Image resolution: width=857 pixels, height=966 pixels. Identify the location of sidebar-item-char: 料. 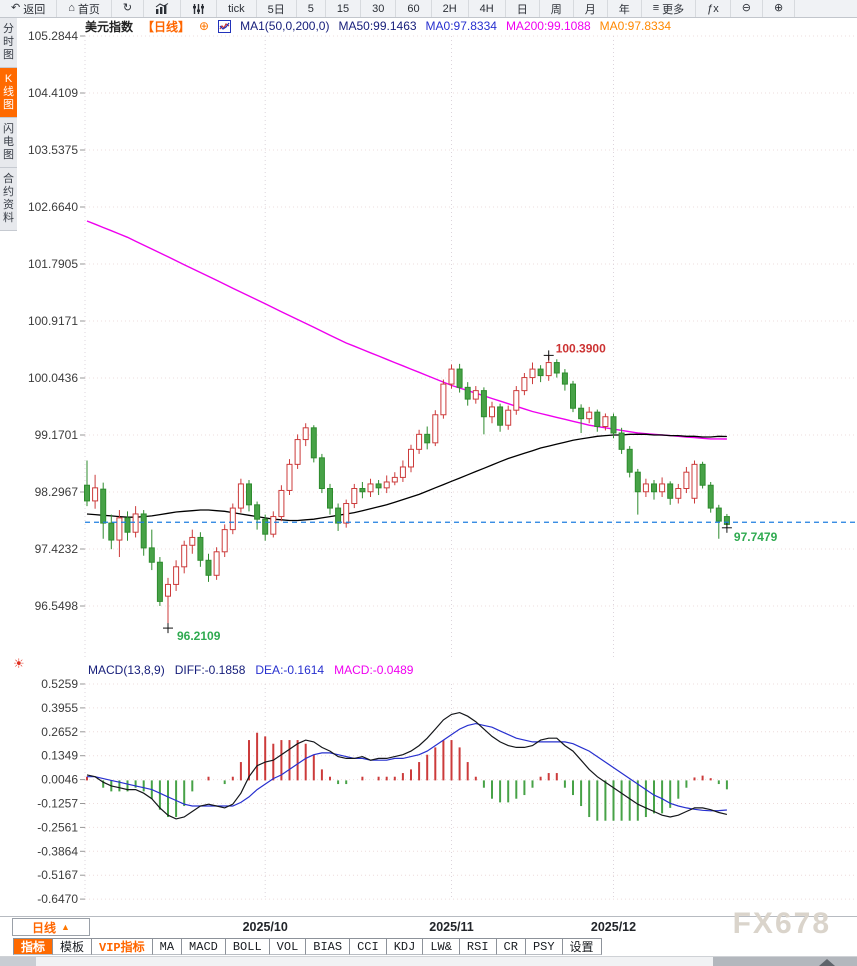
(8, 218).